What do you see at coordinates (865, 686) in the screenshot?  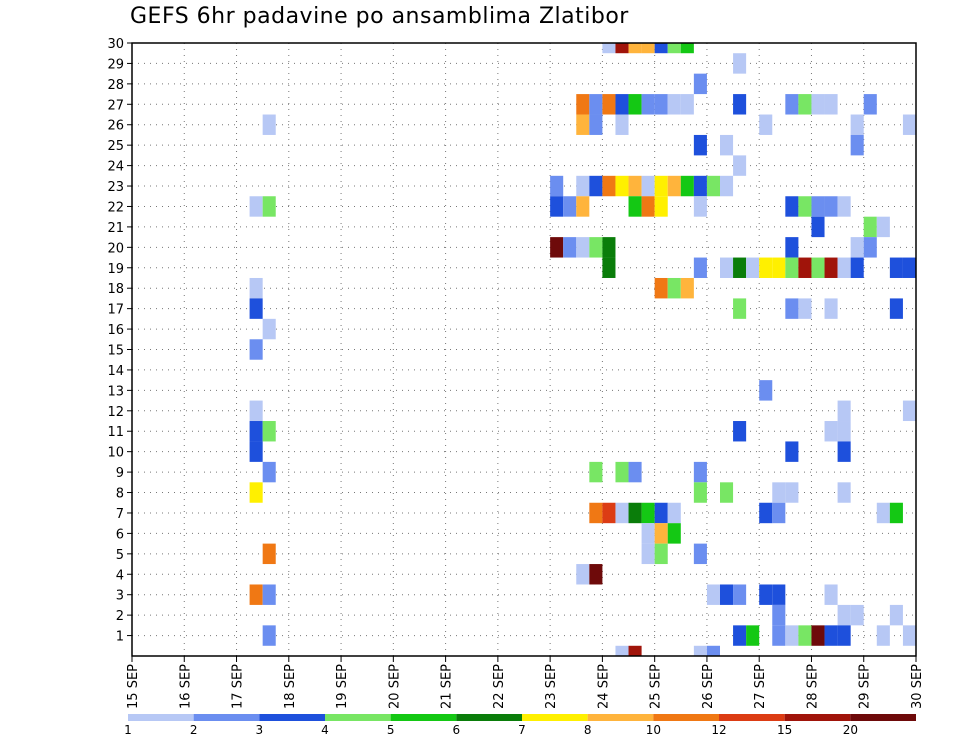 I see `x-tick-label: 29 SEP` at bounding box center [865, 686].